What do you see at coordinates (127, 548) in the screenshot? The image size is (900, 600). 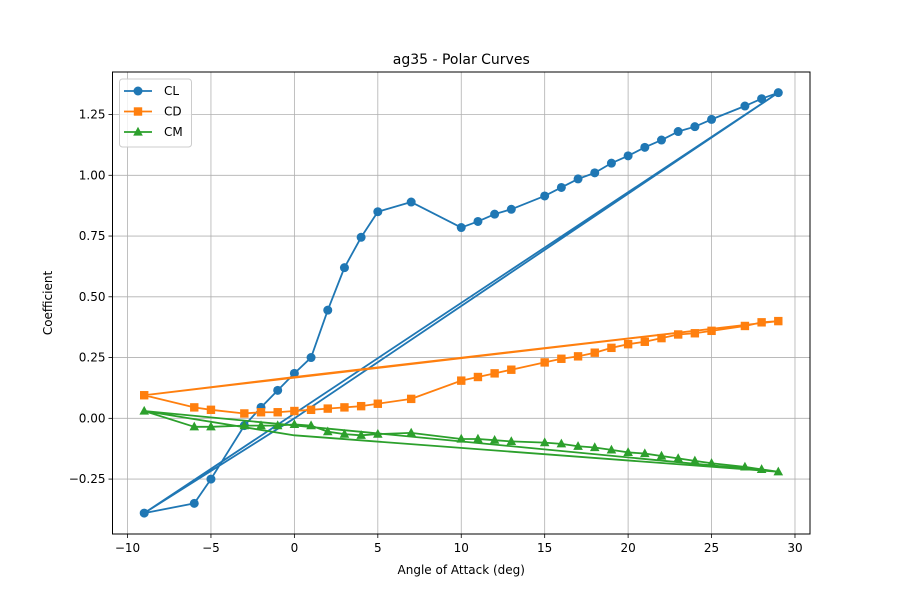 I see `x-tick-label: −10` at bounding box center [127, 548].